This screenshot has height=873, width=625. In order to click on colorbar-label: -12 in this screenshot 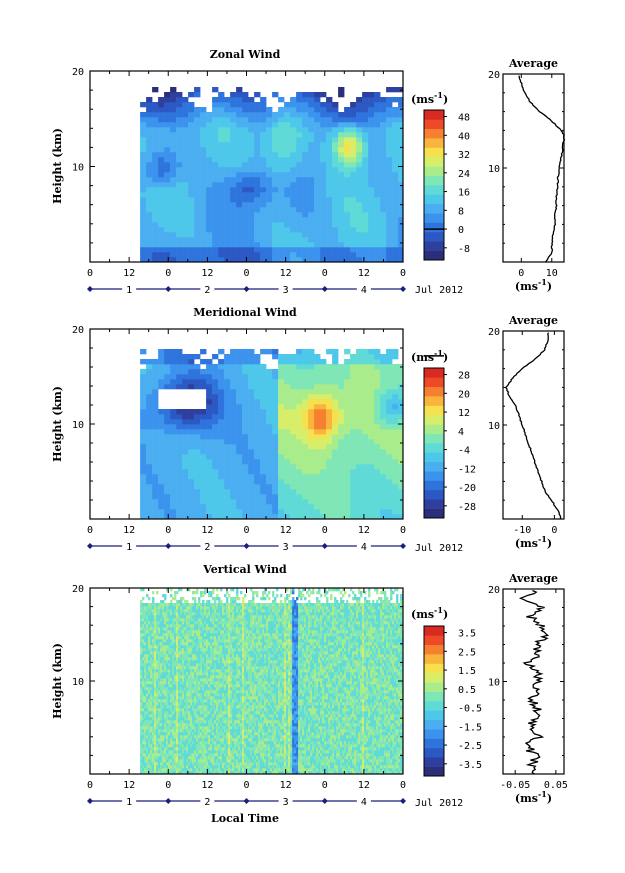, I will do `click(467, 469)`.